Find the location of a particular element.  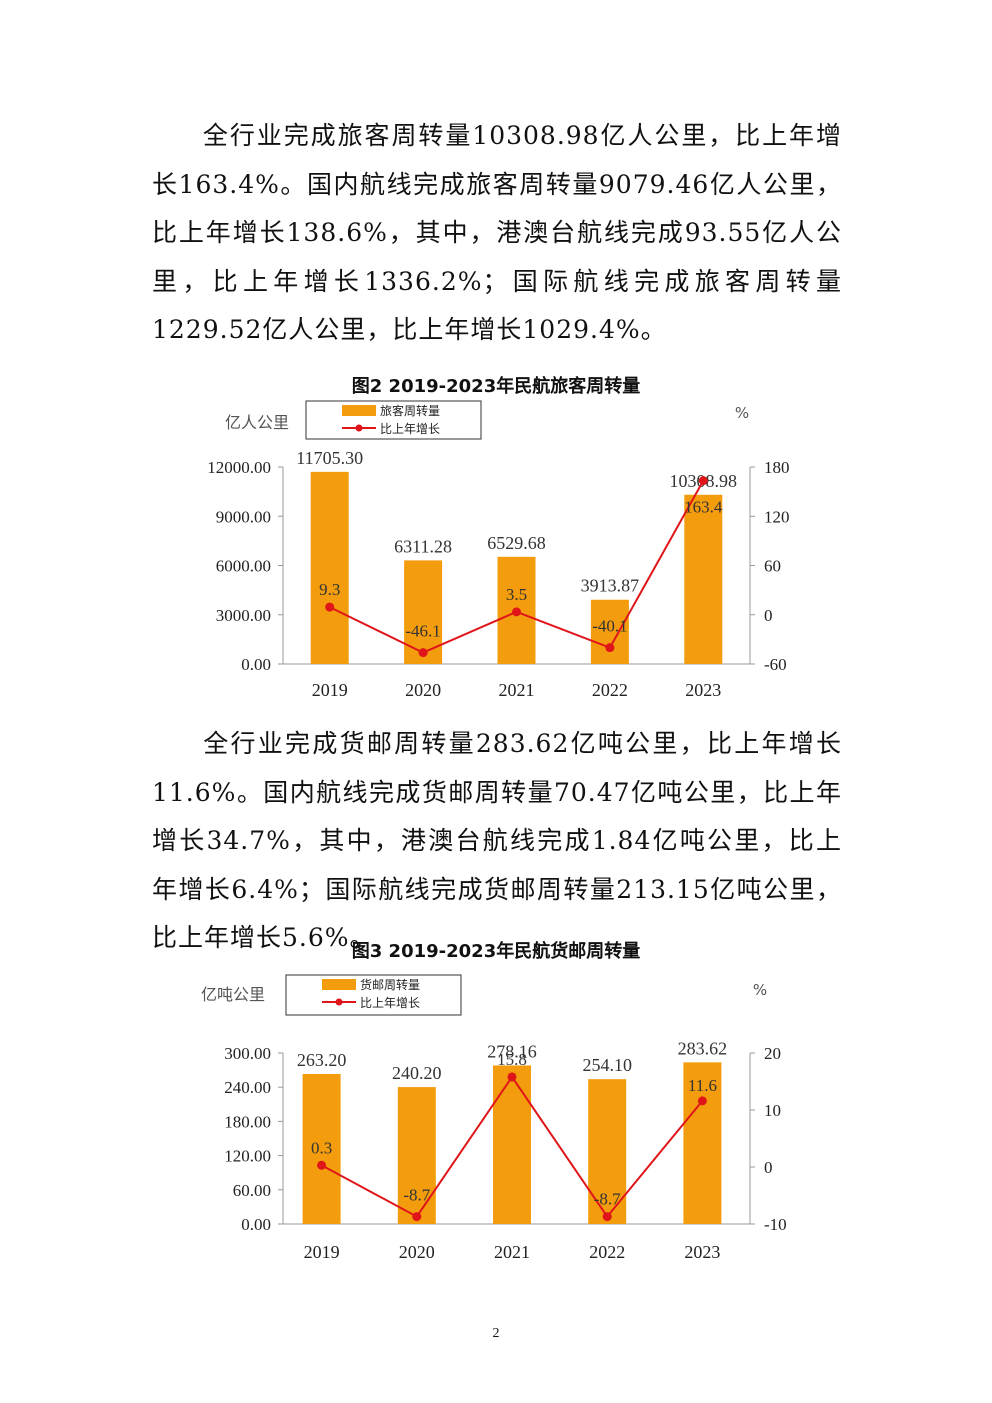

bar-value-label: 278.16 is located at coordinates (512, 1051).